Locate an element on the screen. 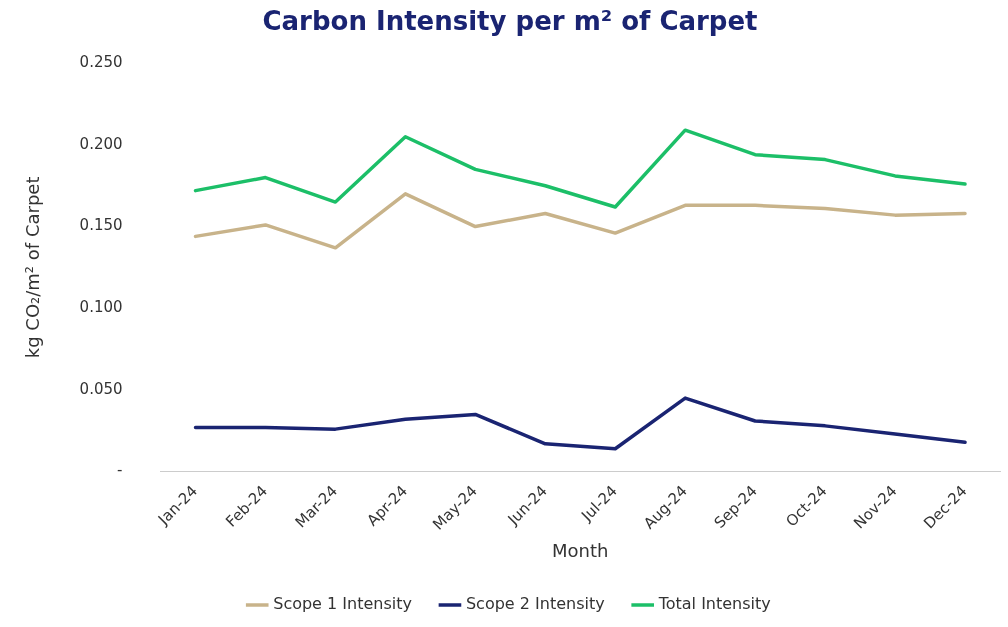 Image resolution: width=1008 pixels, height=627 pixels. y-tick-label: 0.150 is located at coordinates (101, 225).